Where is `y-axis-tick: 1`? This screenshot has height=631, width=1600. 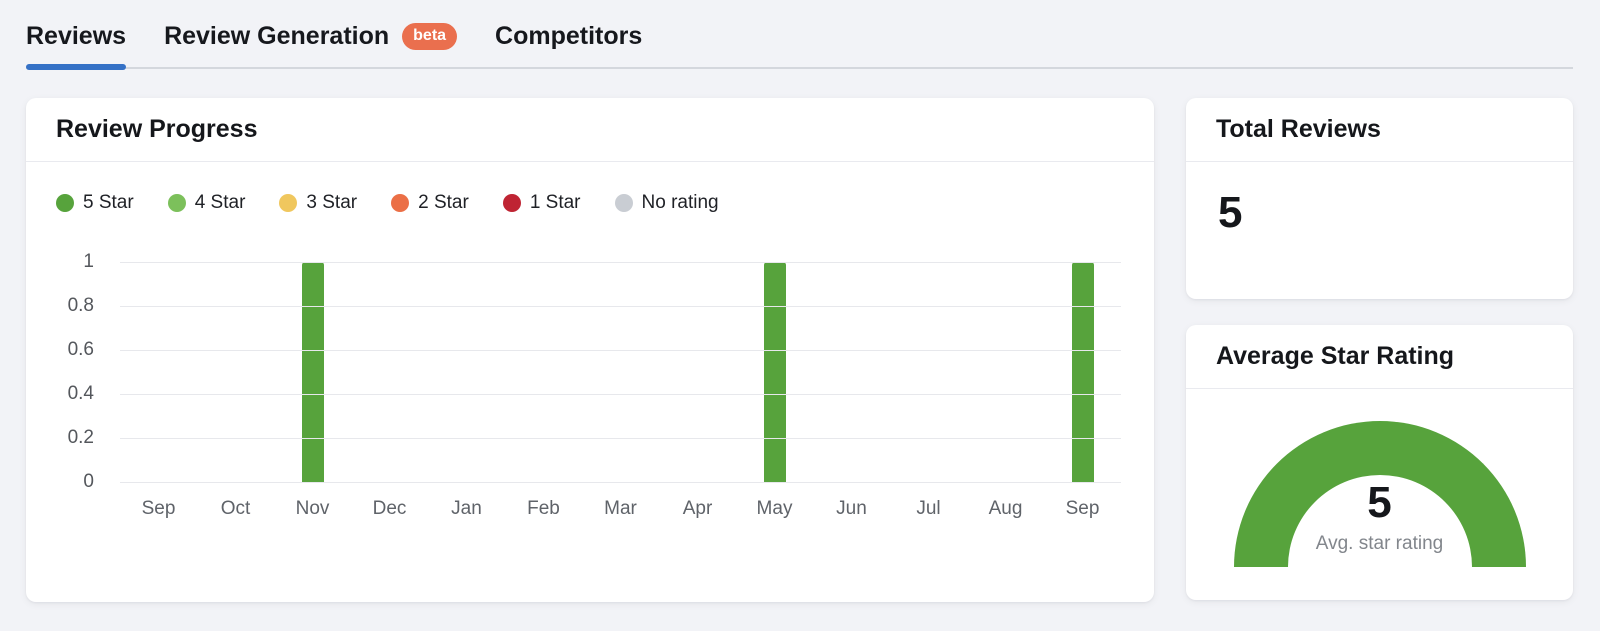 y-axis-tick: 1 is located at coordinates (88, 261).